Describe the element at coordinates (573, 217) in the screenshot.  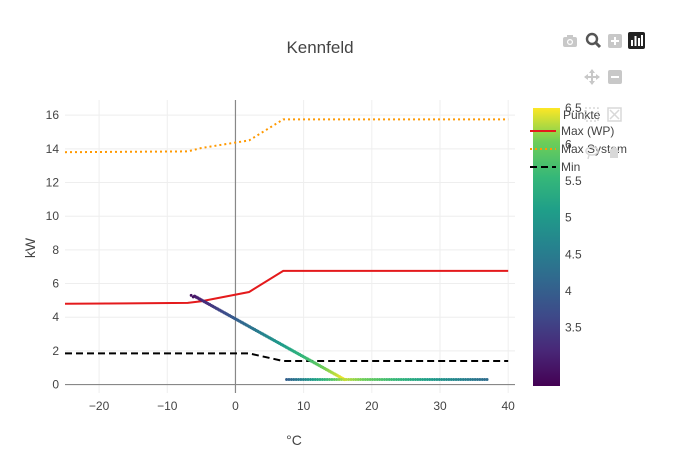
I see `colorbar-tick-labels: 3.5 4 4.5 5 5.5 6 6.5` at that location.